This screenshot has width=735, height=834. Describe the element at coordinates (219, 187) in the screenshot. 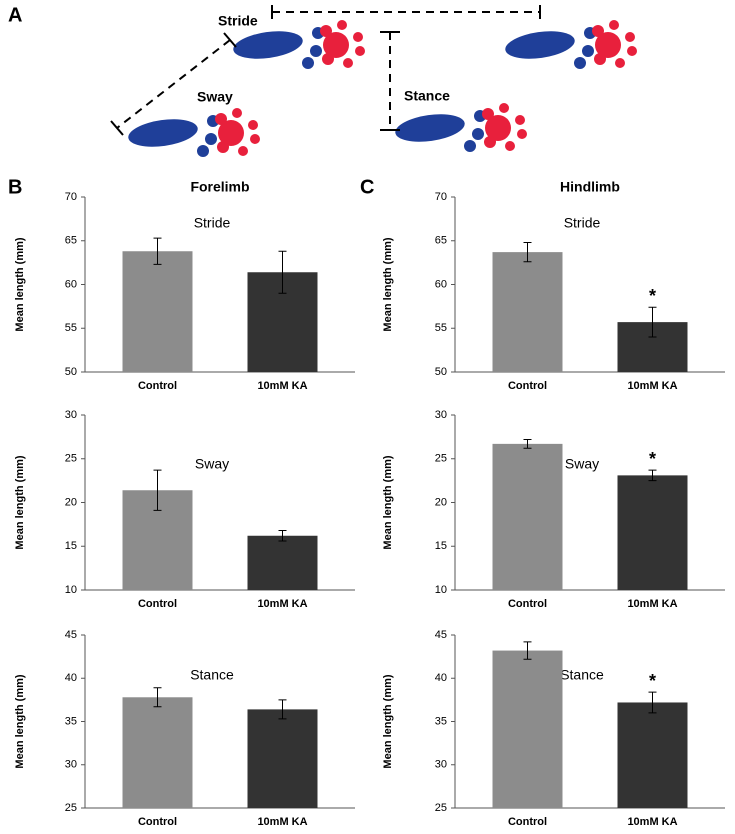

I see `column-header: Forelimb` at that location.